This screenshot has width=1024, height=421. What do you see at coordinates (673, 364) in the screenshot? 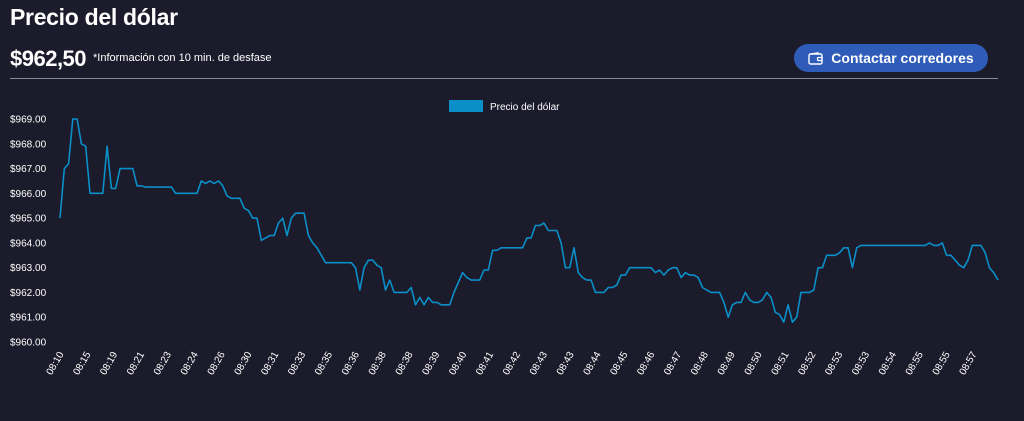
I see `x-tick-label: 08:47` at bounding box center [673, 364].